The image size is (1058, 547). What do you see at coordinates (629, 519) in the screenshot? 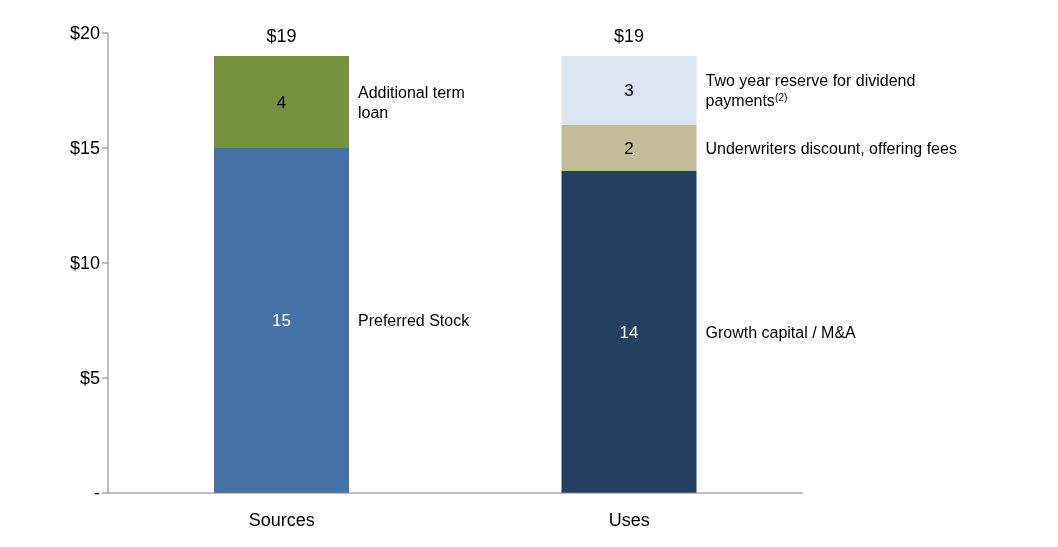
I see `x-tick-label: Uses` at bounding box center [629, 519].